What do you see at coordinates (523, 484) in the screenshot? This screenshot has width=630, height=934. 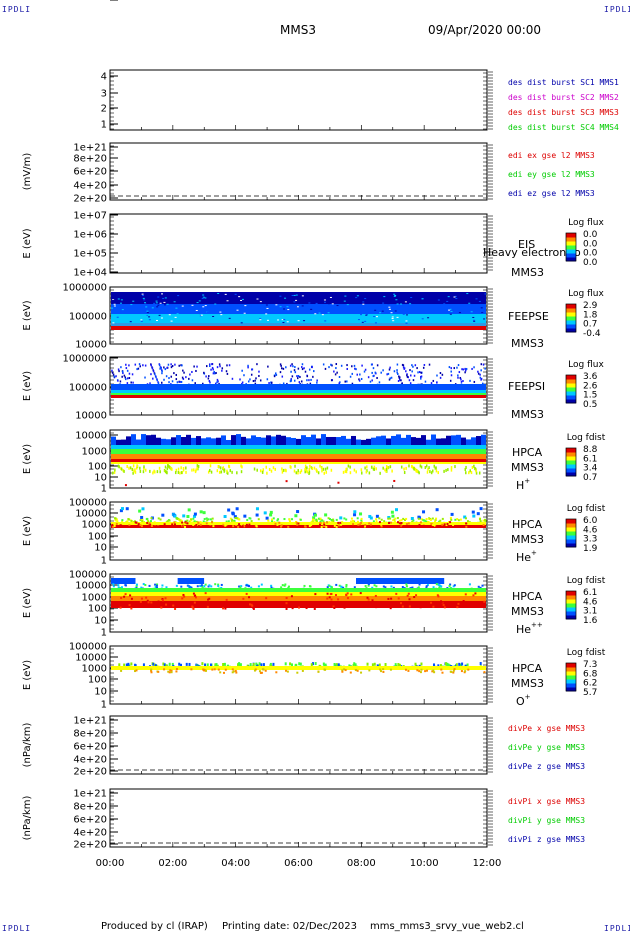 I see `species-label: H+` at bounding box center [523, 484].